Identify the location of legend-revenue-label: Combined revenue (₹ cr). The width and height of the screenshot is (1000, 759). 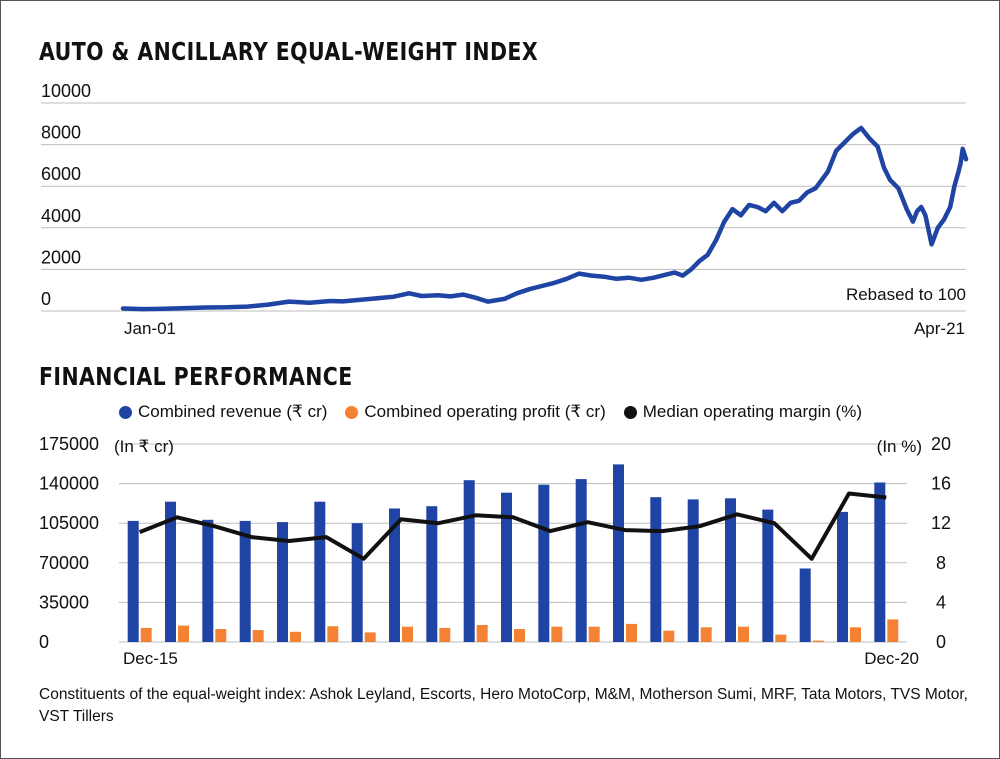
(233, 411).